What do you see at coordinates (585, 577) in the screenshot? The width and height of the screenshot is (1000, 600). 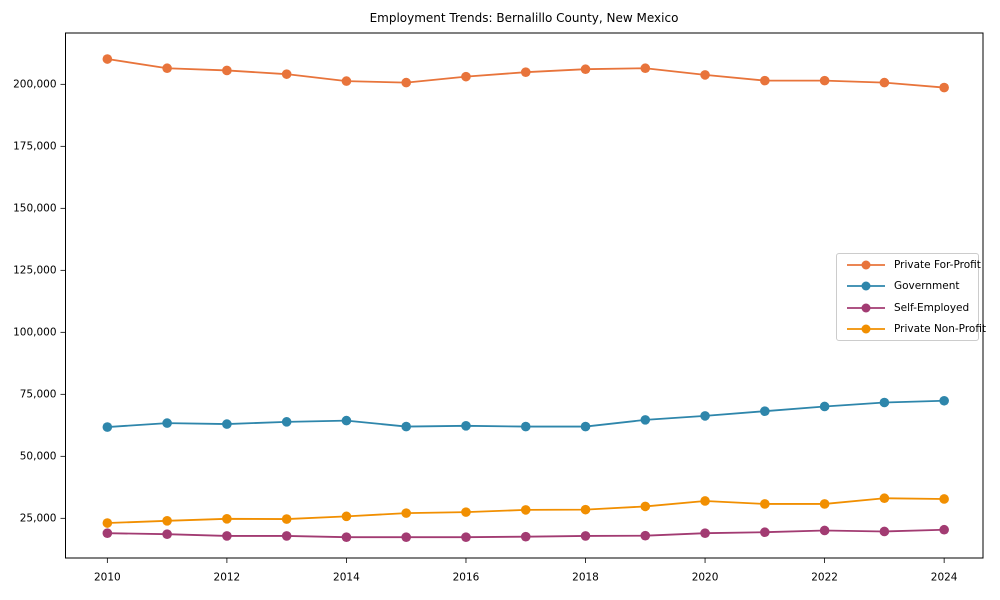 I see `x-tick-label: 2018` at bounding box center [585, 577].